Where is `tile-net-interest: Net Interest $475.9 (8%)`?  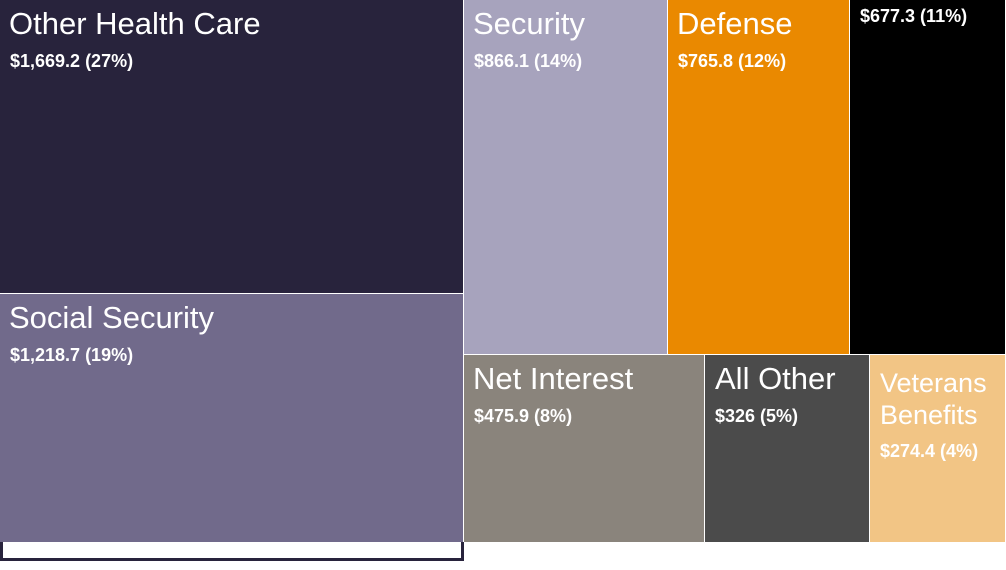
tile-net-interest: Net Interest $475.9 (8%) is located at coordinates (584, 449).